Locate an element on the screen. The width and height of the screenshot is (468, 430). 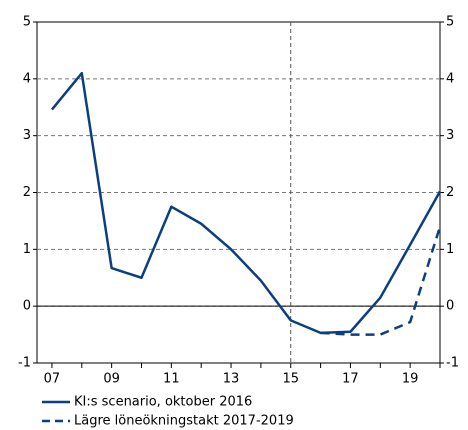
x-tick-label: 13 is located at coordinates (231, 379).